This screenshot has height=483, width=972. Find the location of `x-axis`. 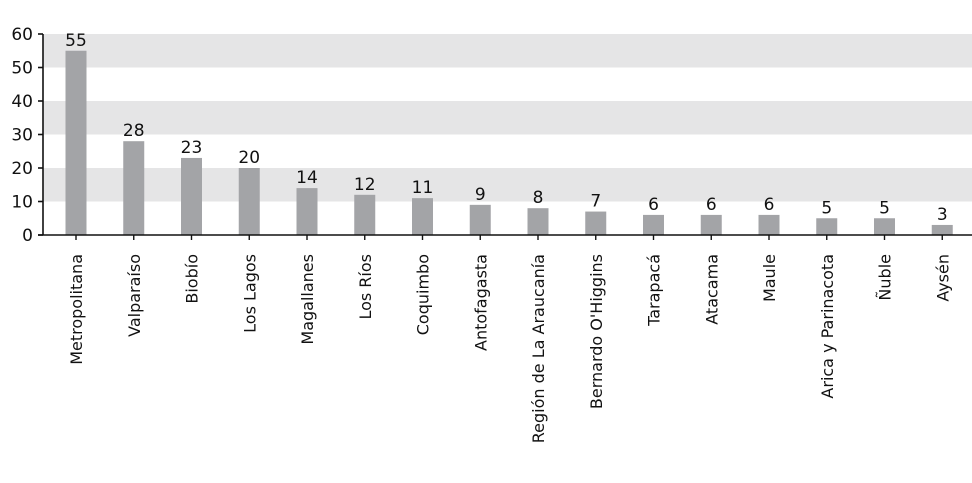

x-axis is located at coordinates (505, 237).